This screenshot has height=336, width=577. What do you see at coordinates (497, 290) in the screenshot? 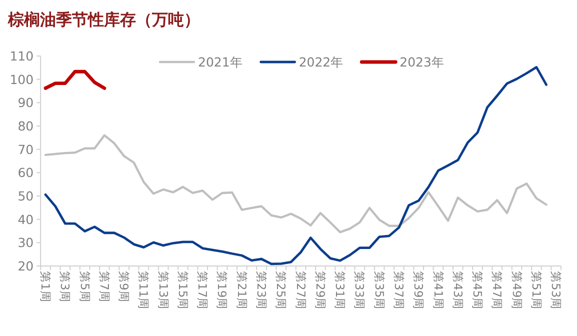
I see `x-tick-label: 第47周` at bounding box center [497, 290].